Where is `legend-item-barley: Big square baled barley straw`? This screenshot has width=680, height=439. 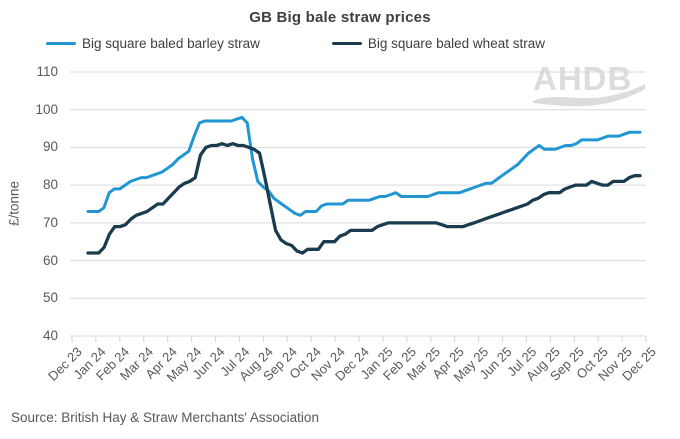 legend-item-barley: Big square baled barley straw is located at coordinates (153, 43).